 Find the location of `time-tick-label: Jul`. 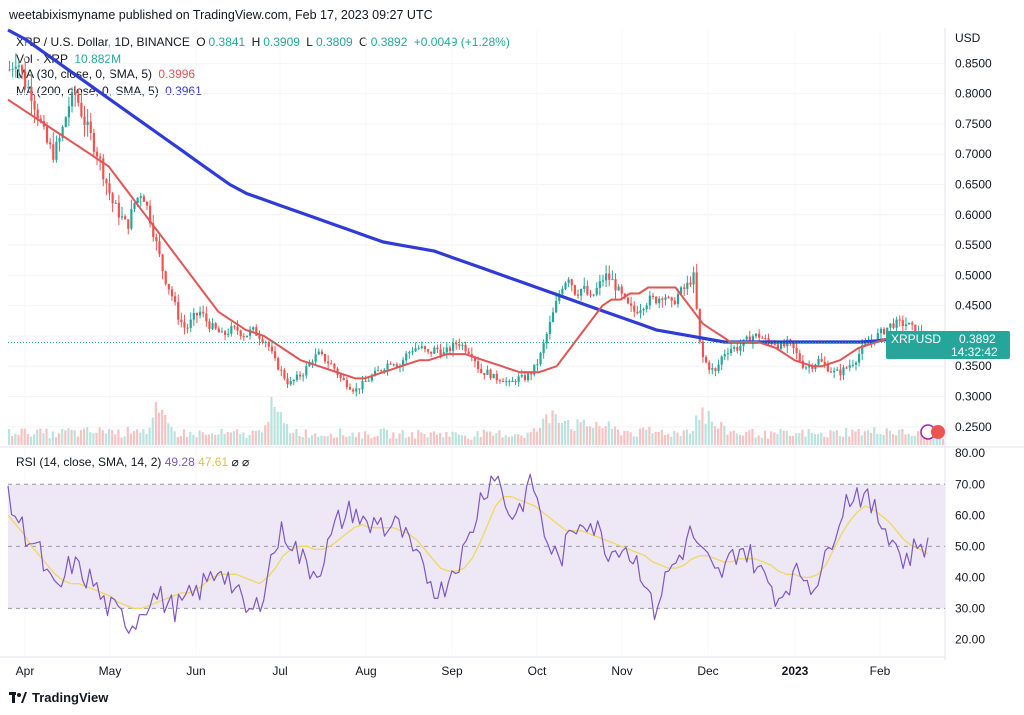

time-tick-label: Jul is located at coordinates (279, 671).